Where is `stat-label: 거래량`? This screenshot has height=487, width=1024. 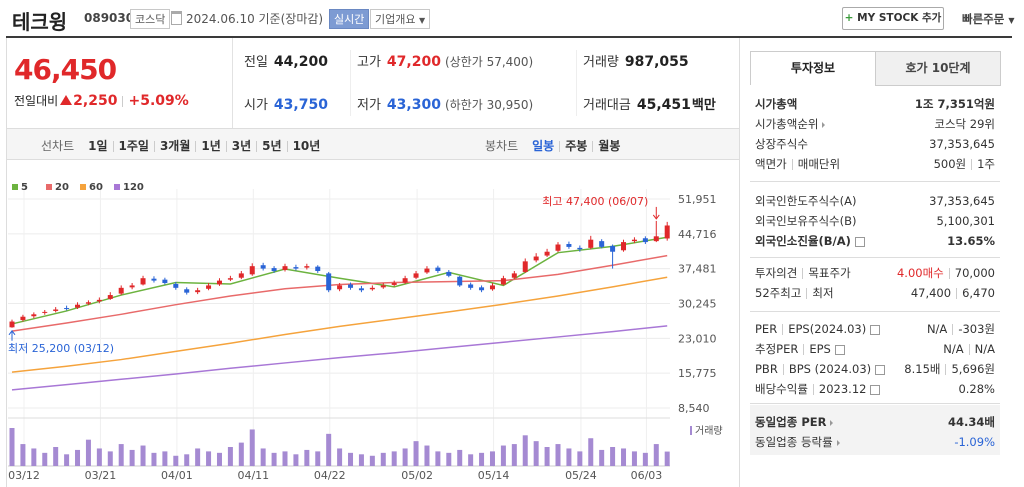 stat-label: 거래량 is located at coordinates (601, 62).